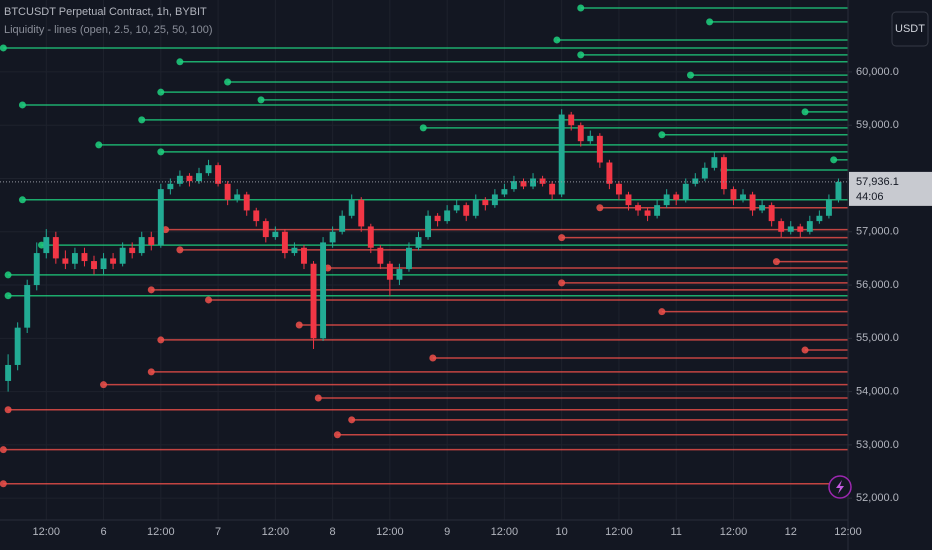 The width and height of the screenshot is (932, 550). Describe the element at coordinates (877, 498) in the screenshot. I see `y-tick-label: 52,000.0` at that location.